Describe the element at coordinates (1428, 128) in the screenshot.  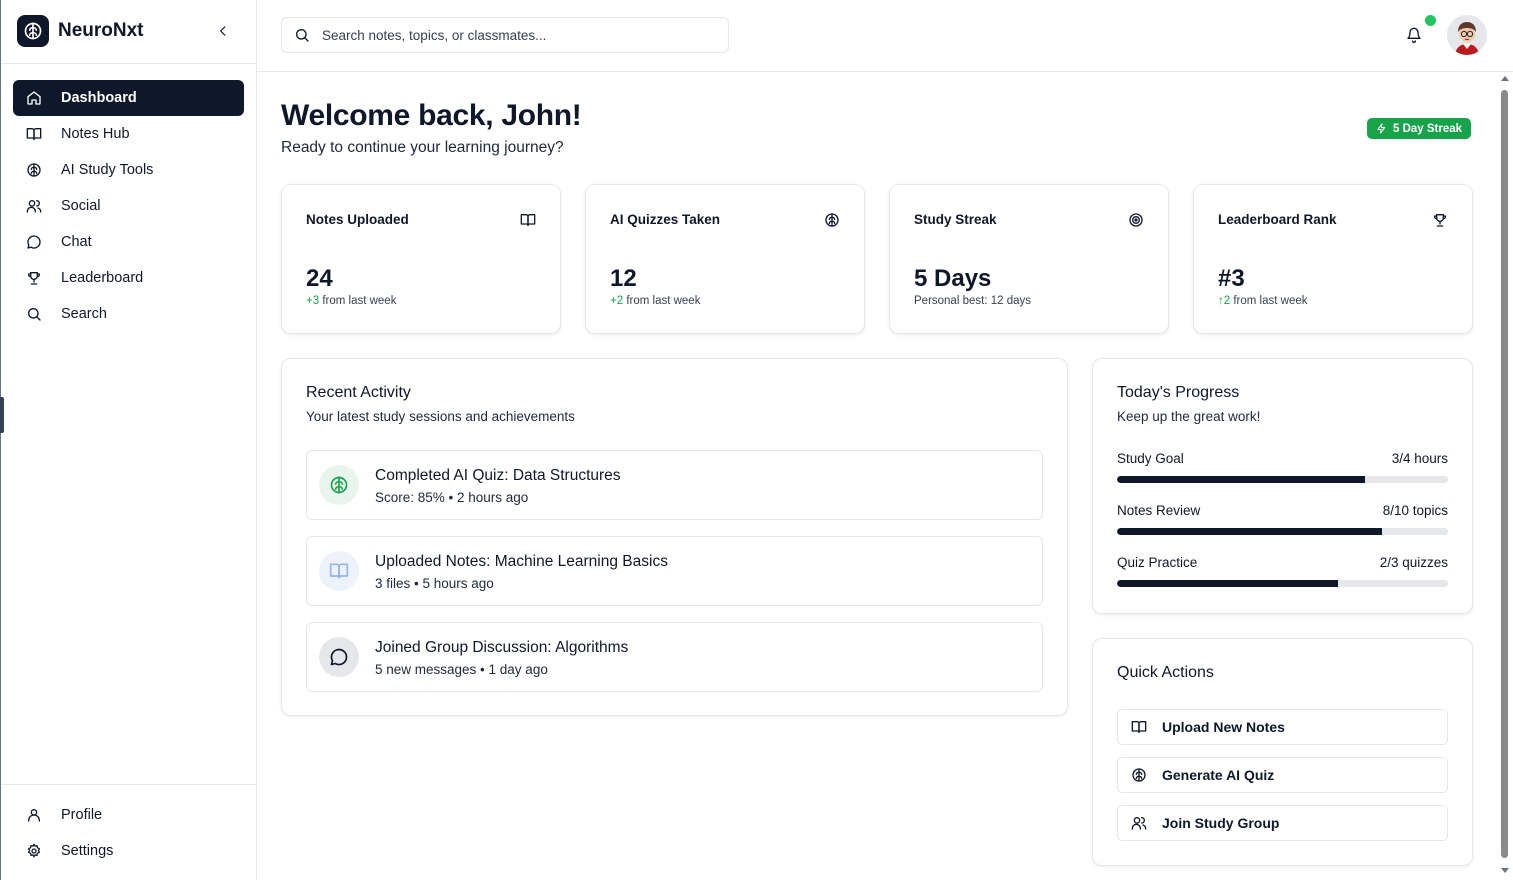
I see `streak-badge-label: 5 Day Streak` at that location.